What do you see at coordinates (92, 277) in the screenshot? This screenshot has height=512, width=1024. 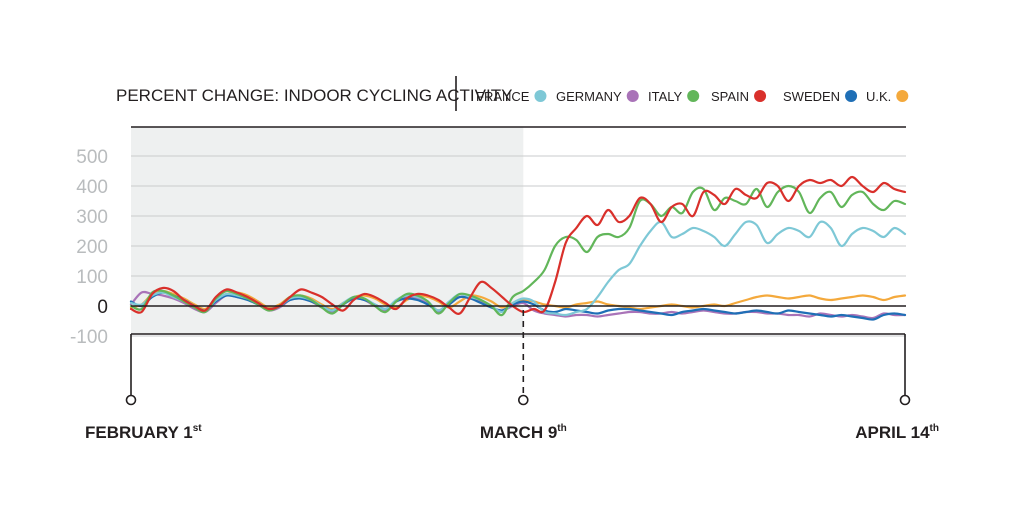 I see `y-tick-label: 100` at bounding box center [92, 277].